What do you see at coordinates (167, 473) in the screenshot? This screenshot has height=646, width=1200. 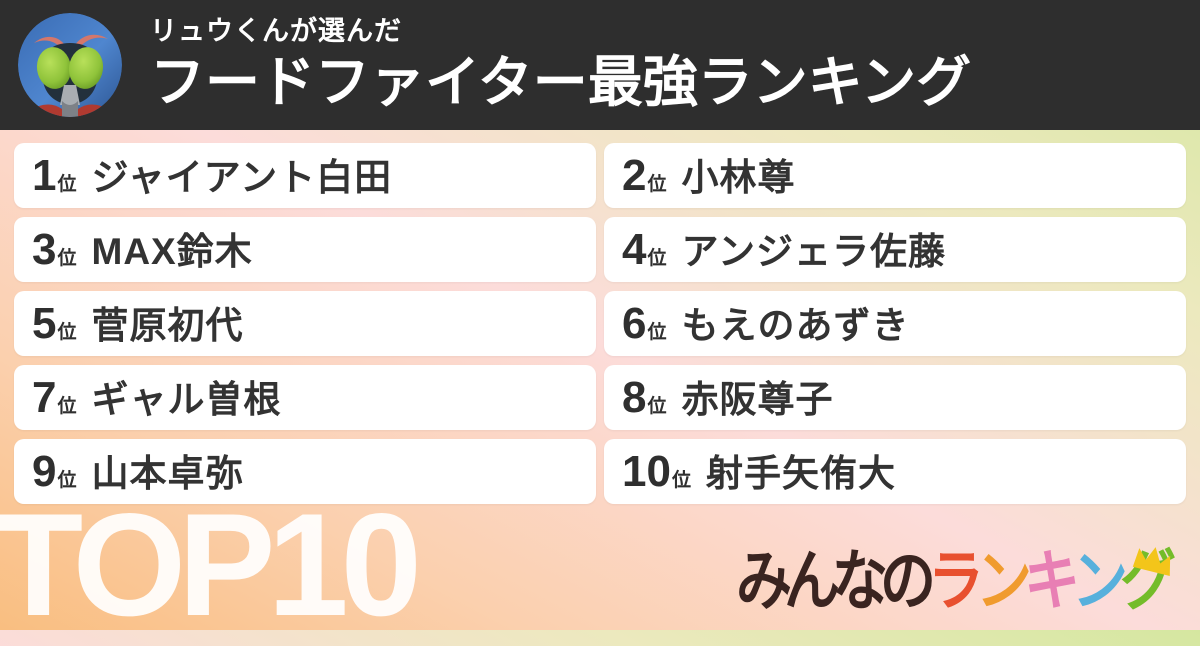 I see `entry-name: 山本卓弥` at bounding box center [167, 473].